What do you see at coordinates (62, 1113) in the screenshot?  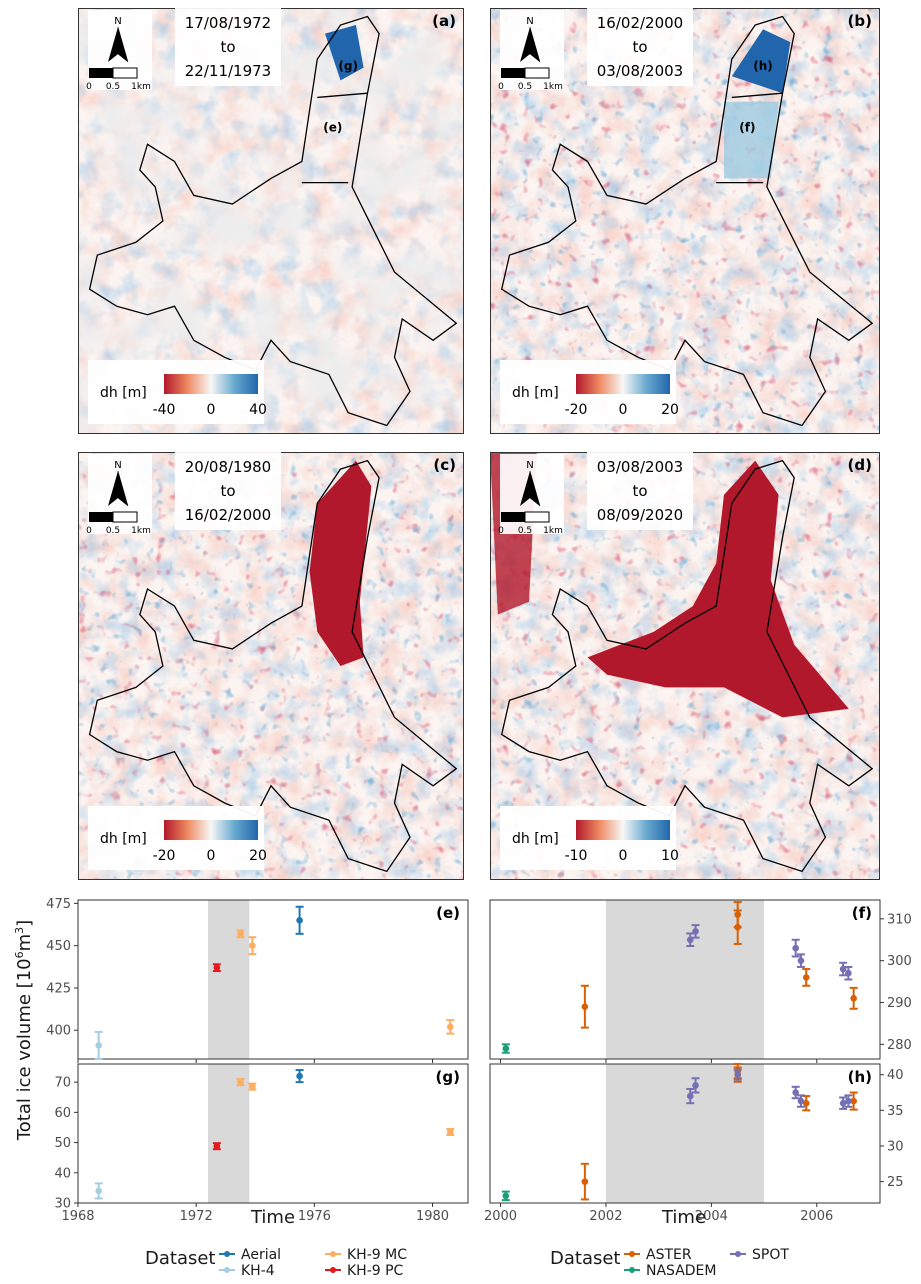 I see `y-tick-label: 60` at bounding box center [62, 1113].